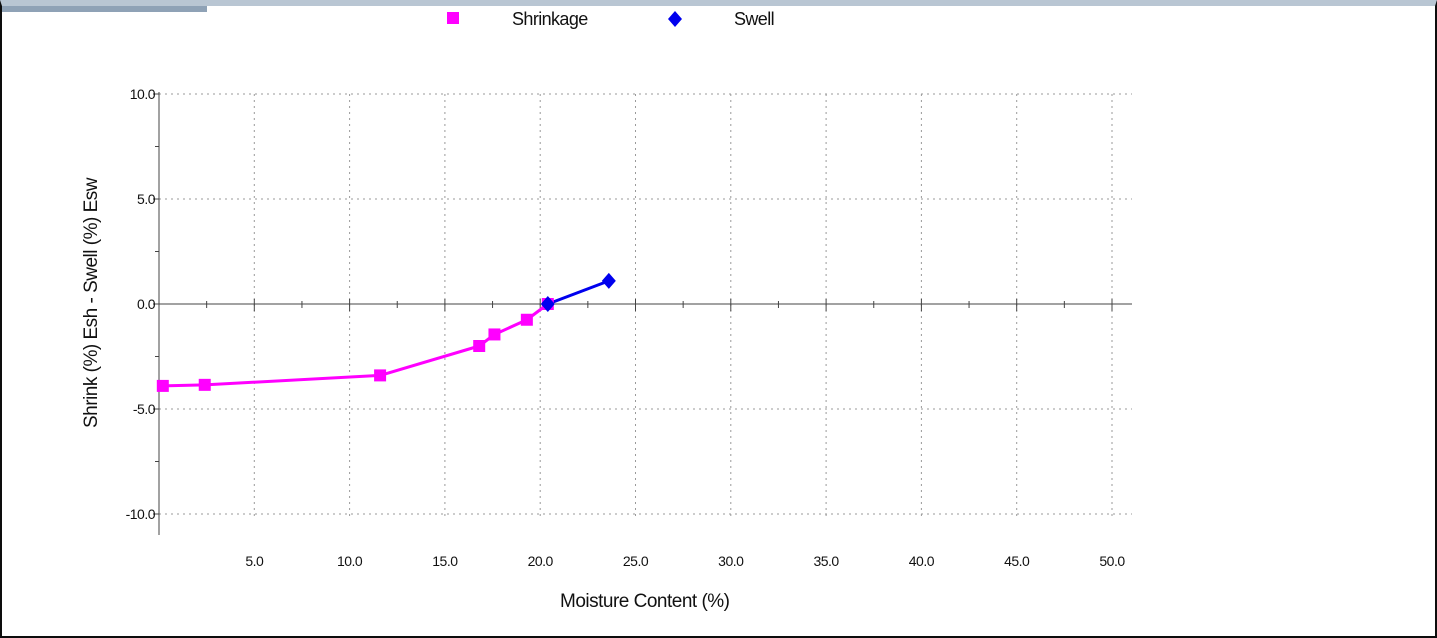  Describe the element at coordinates (146, 304) in the screenshot. I see `y-tick-label: 0.0` at that location.